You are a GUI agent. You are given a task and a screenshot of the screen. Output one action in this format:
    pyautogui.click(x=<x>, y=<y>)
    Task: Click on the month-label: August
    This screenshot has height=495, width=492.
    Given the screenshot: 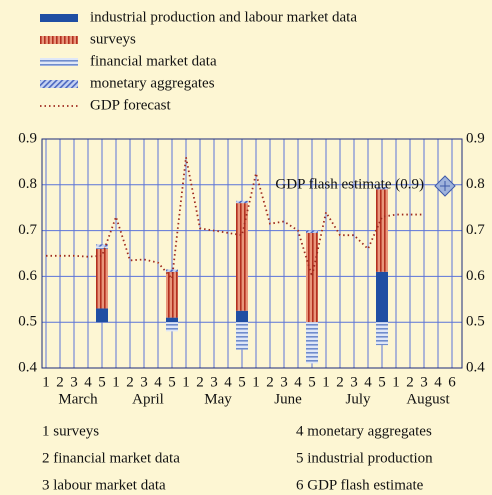 What is the action you would take?
    pyautogui.click(x=428, y=399)
    